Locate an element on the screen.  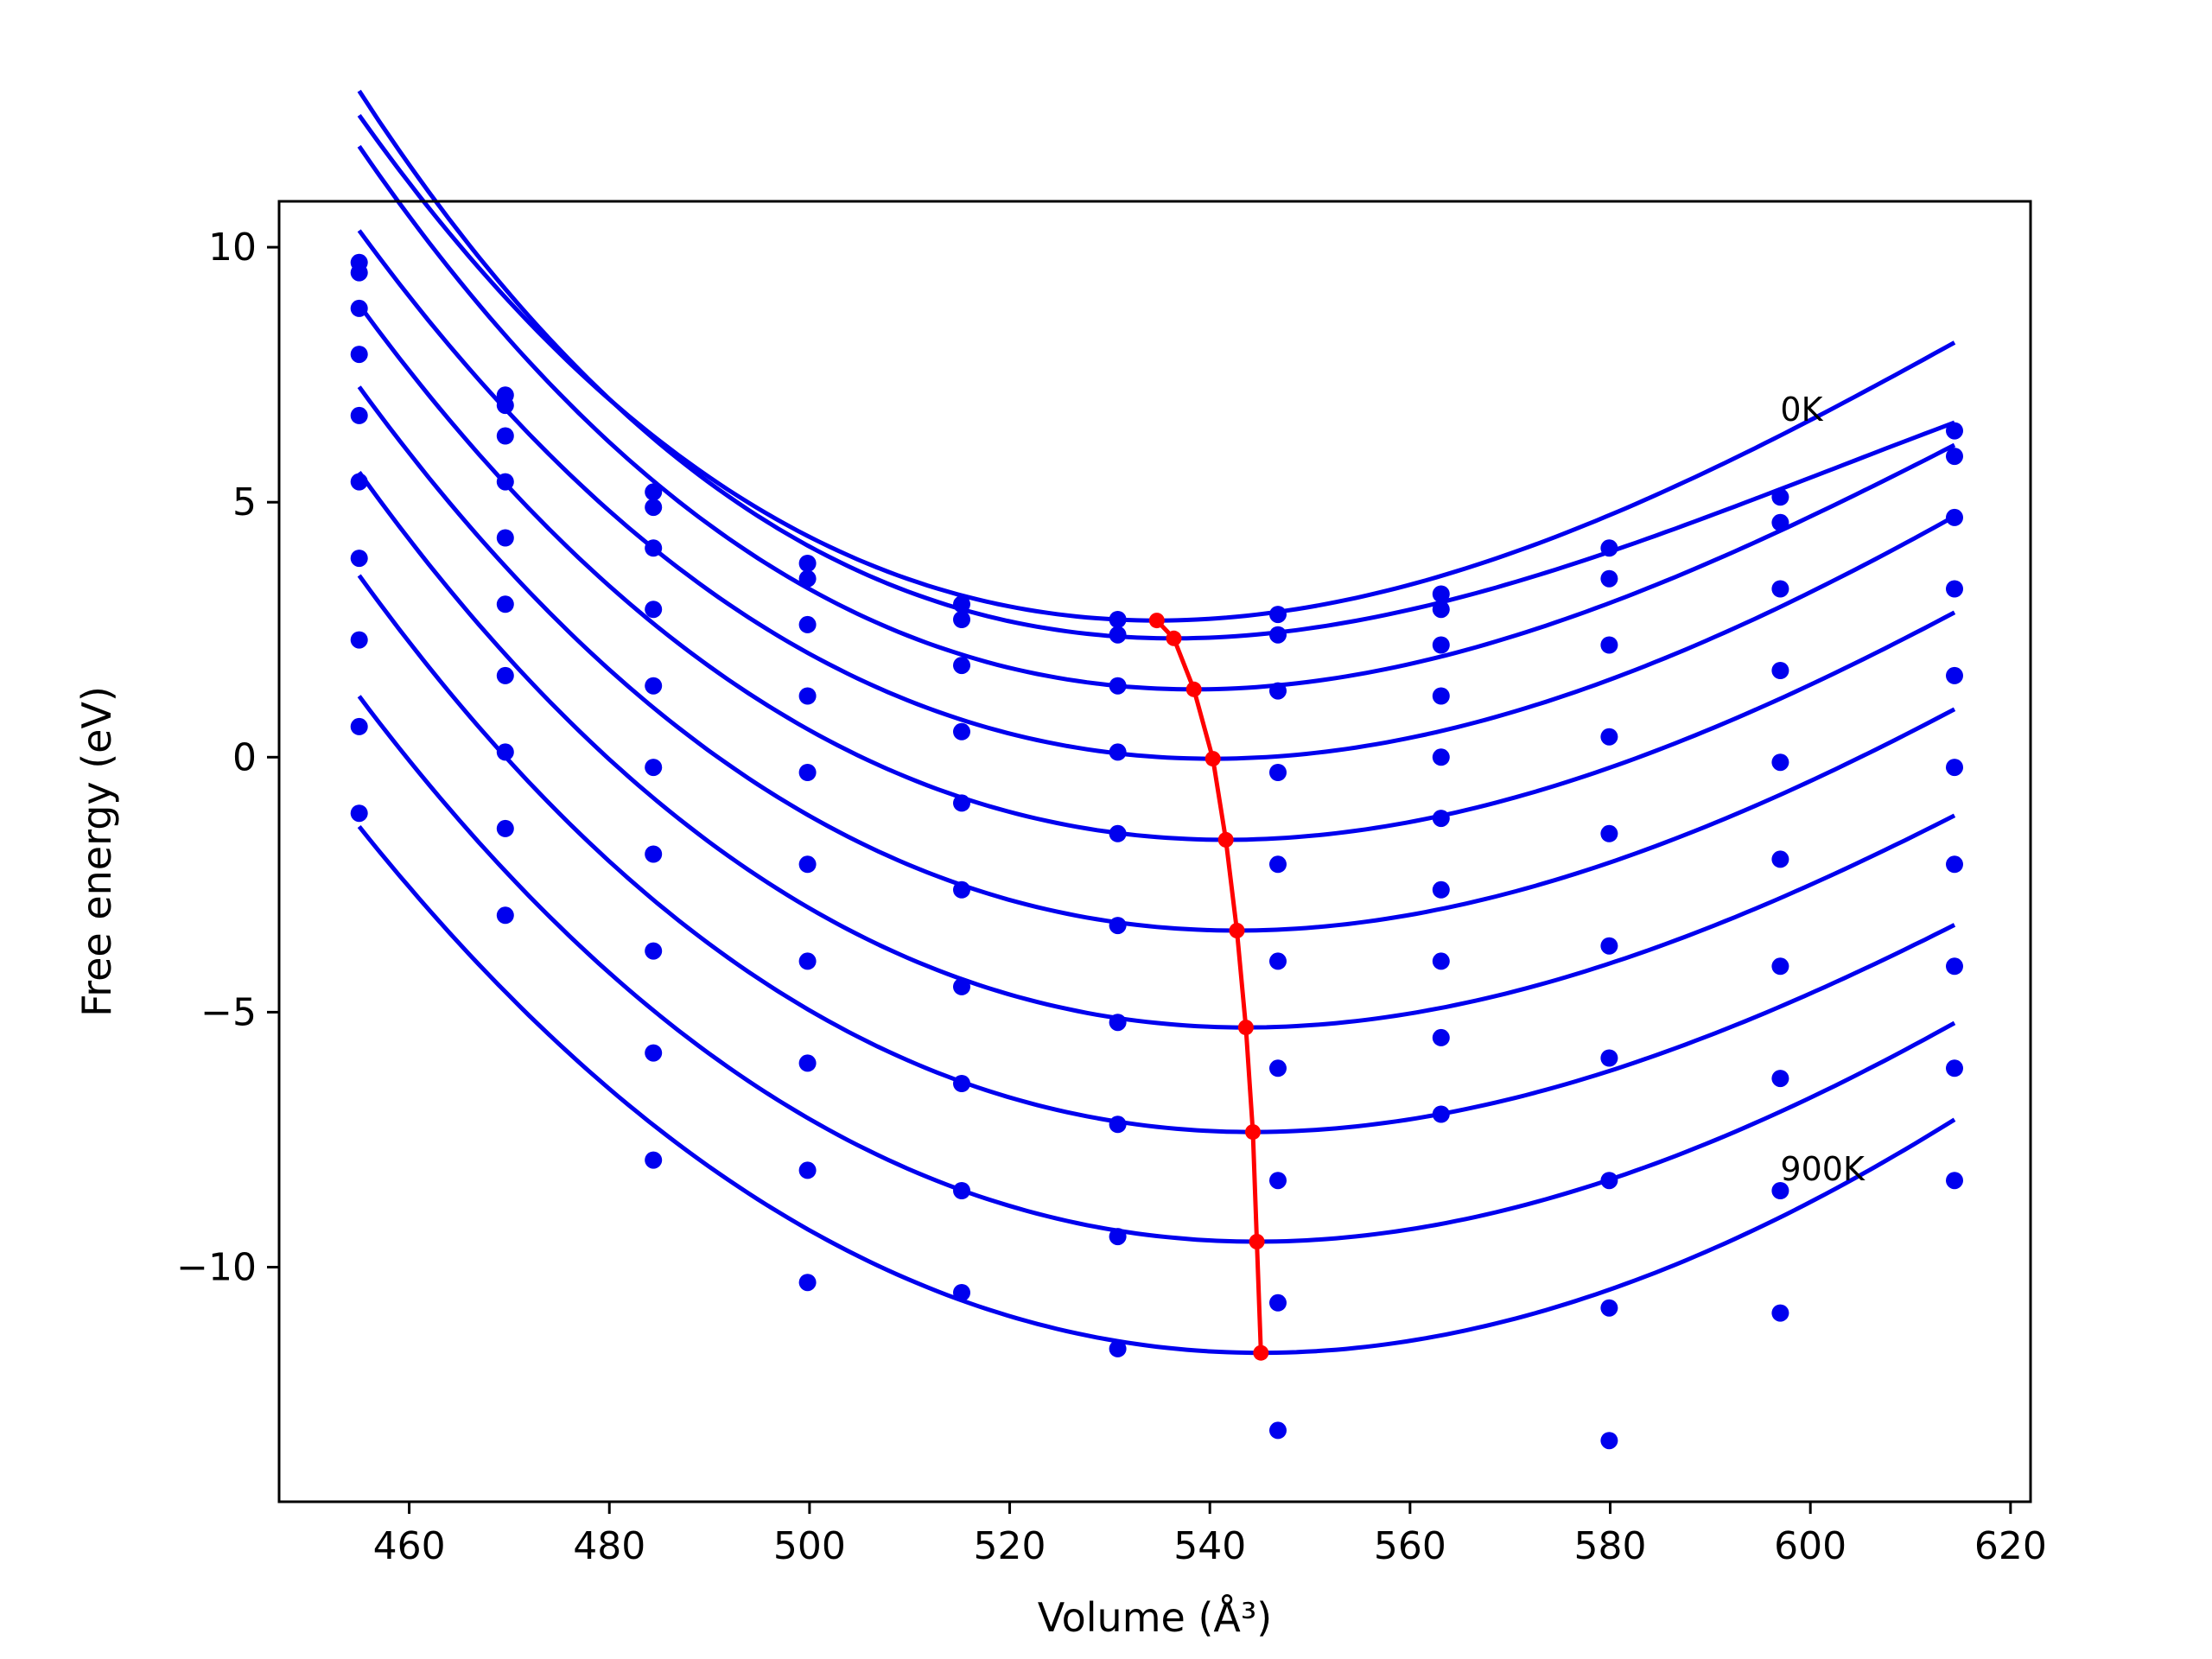
y-tick-label-3: −5 is located at coordinates (229, 1012).